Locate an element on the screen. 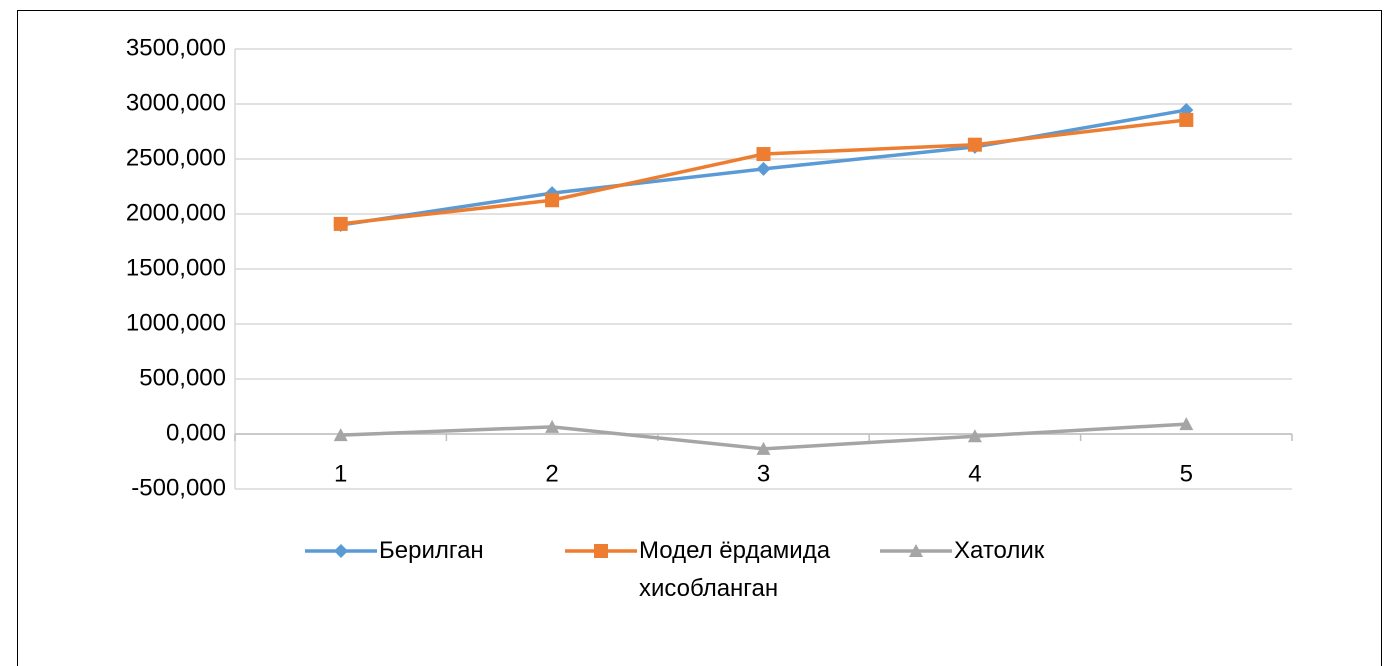 The width and height of the screenshot is (1391, 666). y-tick-label: 1000,000 is located at coordinates (176, 322).